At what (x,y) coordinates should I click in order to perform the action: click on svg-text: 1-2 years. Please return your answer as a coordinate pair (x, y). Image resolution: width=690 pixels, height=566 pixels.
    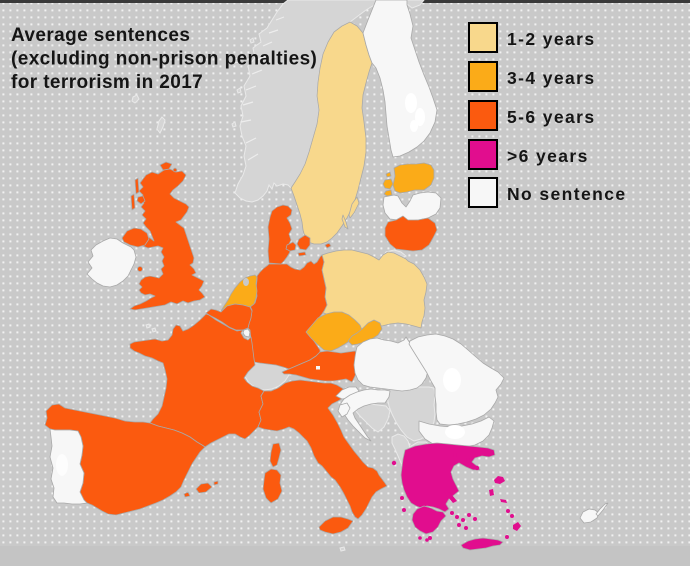
    Looking at the image, I should click on (551, 39).